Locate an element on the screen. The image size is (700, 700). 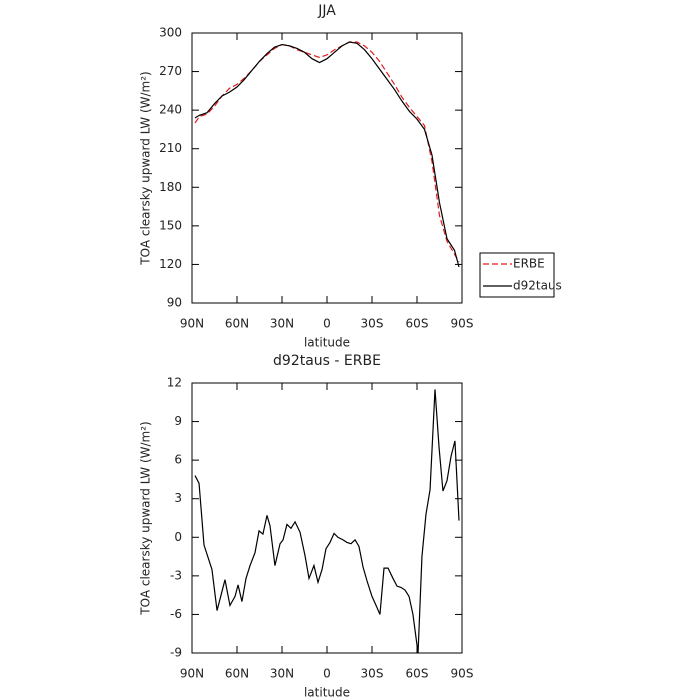
y-tick-label: 3 is located at coordinates (178, 498).